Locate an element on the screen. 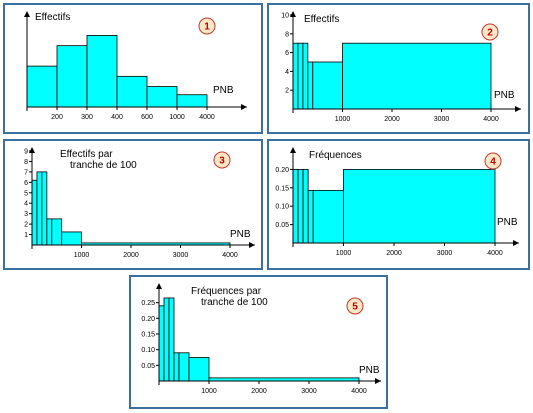 The image size is (533, 413). chart-4-badge-circle is located at coordinates (493, 161).